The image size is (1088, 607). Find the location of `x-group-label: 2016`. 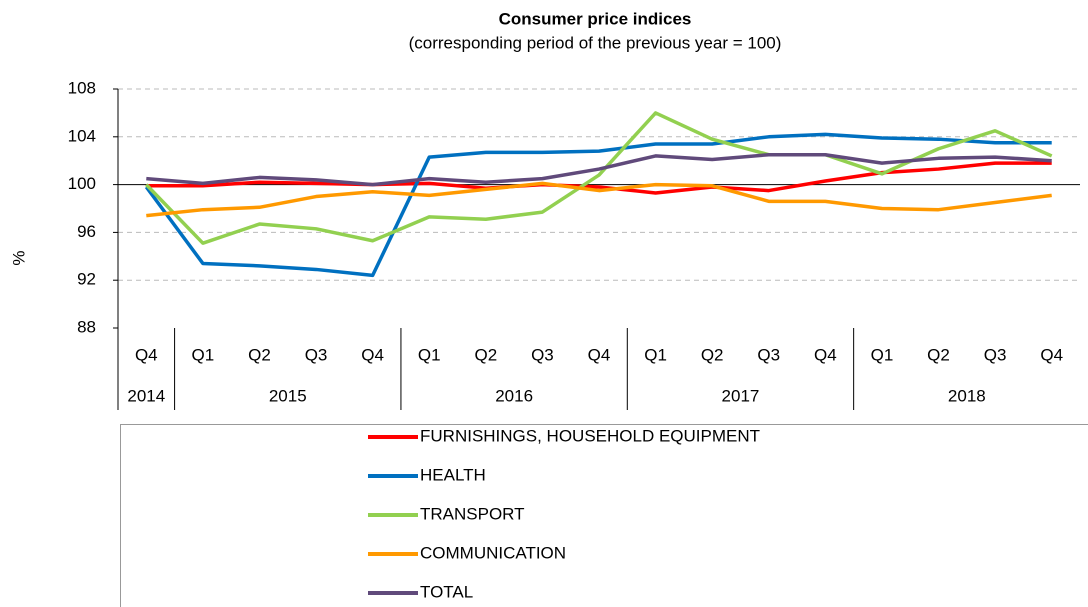

x-group-label: 2016 is located at coordinates (514, 395).